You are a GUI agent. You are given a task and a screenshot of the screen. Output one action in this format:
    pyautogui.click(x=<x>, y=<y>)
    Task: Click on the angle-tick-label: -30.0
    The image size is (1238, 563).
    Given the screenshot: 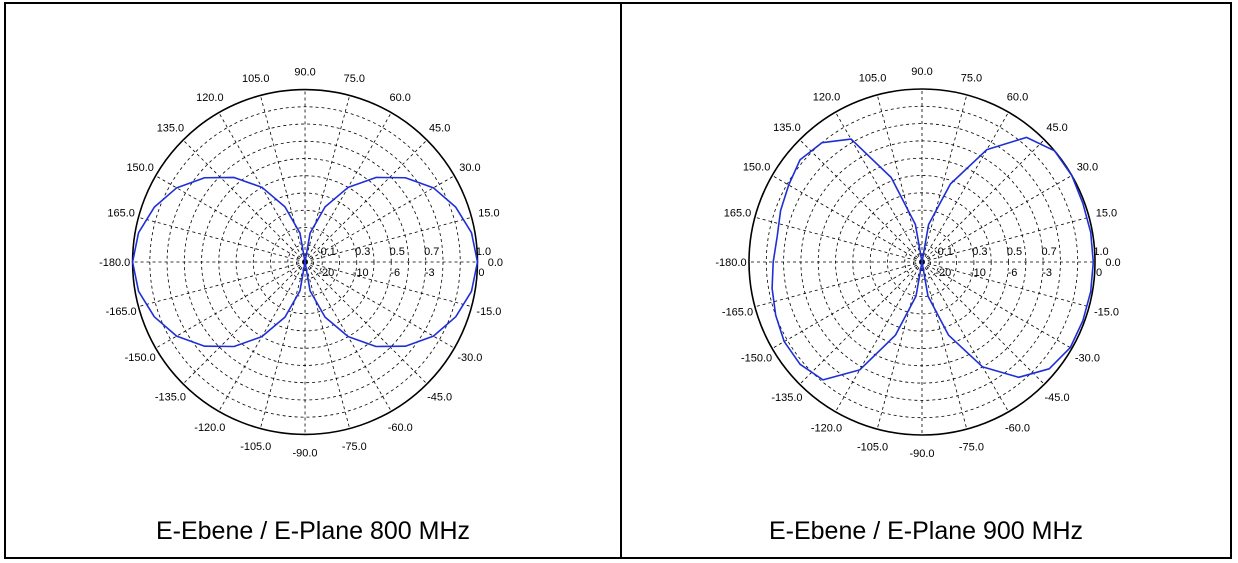 What is the action you would take?
    pyautogui.click(x=469, y=358)
    